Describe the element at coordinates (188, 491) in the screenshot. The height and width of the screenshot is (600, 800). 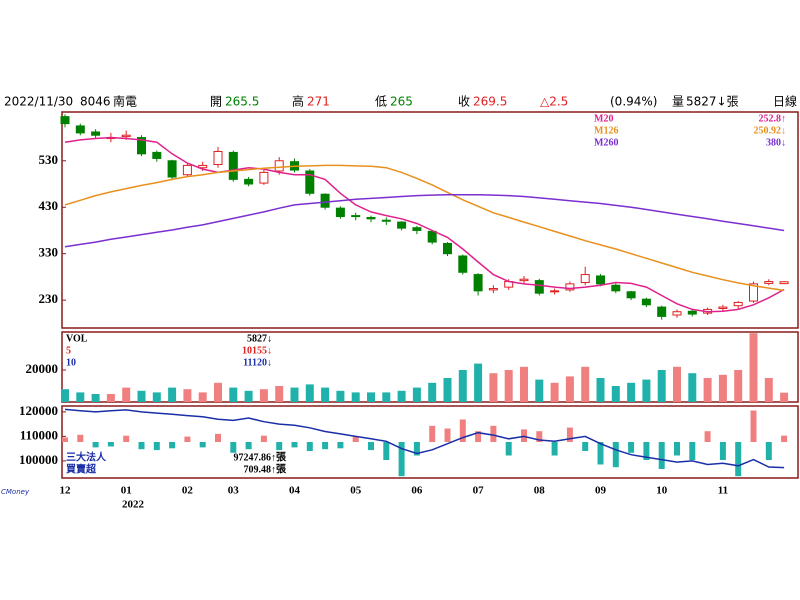
I see `x-tick-label: 02` at that location.